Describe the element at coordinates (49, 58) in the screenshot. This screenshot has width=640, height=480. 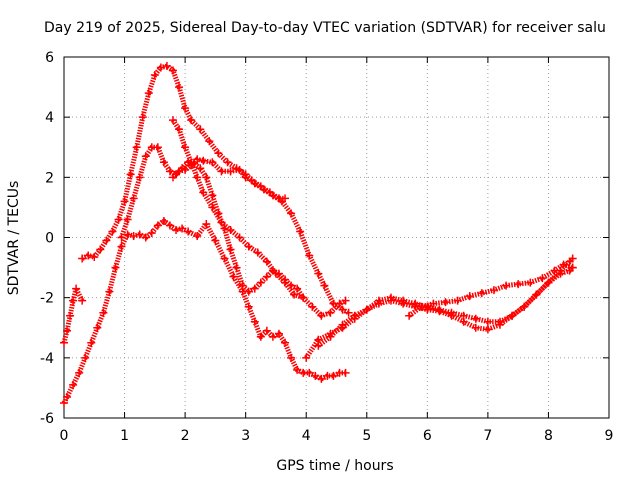
I see `y-tick-label: 6` at that location.